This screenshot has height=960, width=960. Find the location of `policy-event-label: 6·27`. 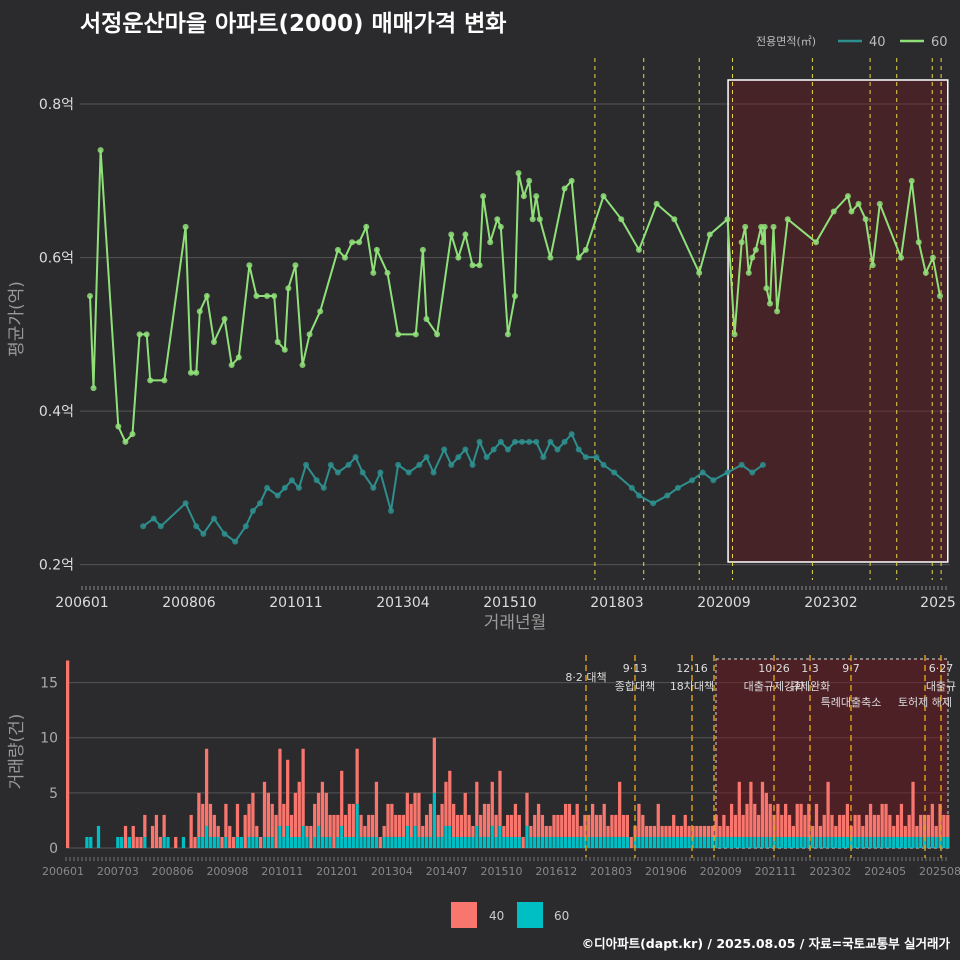

policy-event-label: 6·27 is located at coordinates (941, 668).